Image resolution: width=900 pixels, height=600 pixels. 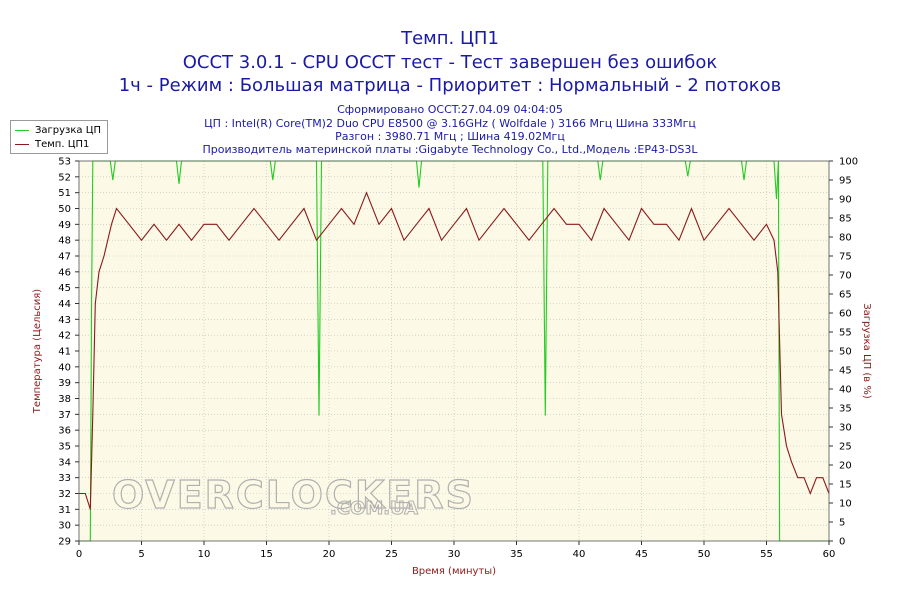 I want to click on y-left-tick-label: 39, so click(x=64, y=383).